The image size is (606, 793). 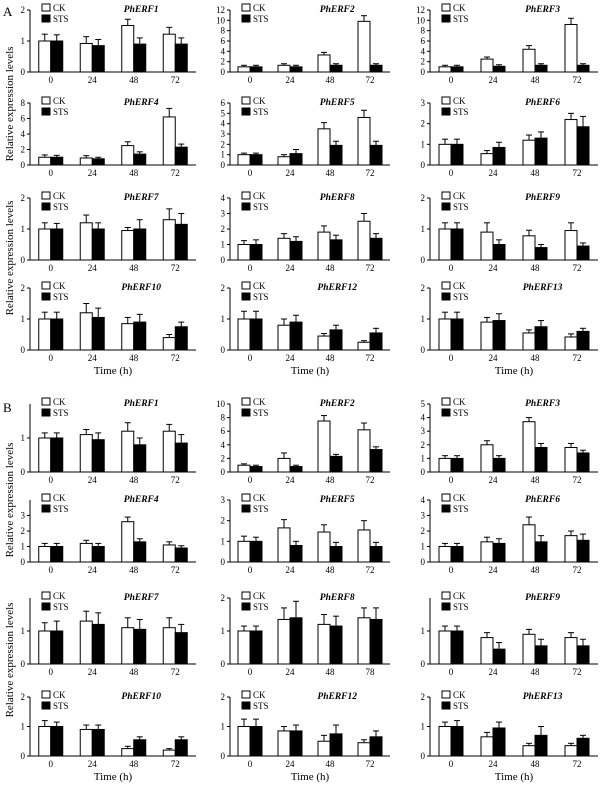 I want to click on chart-title: PhERF13, so click(x=543, y=288).